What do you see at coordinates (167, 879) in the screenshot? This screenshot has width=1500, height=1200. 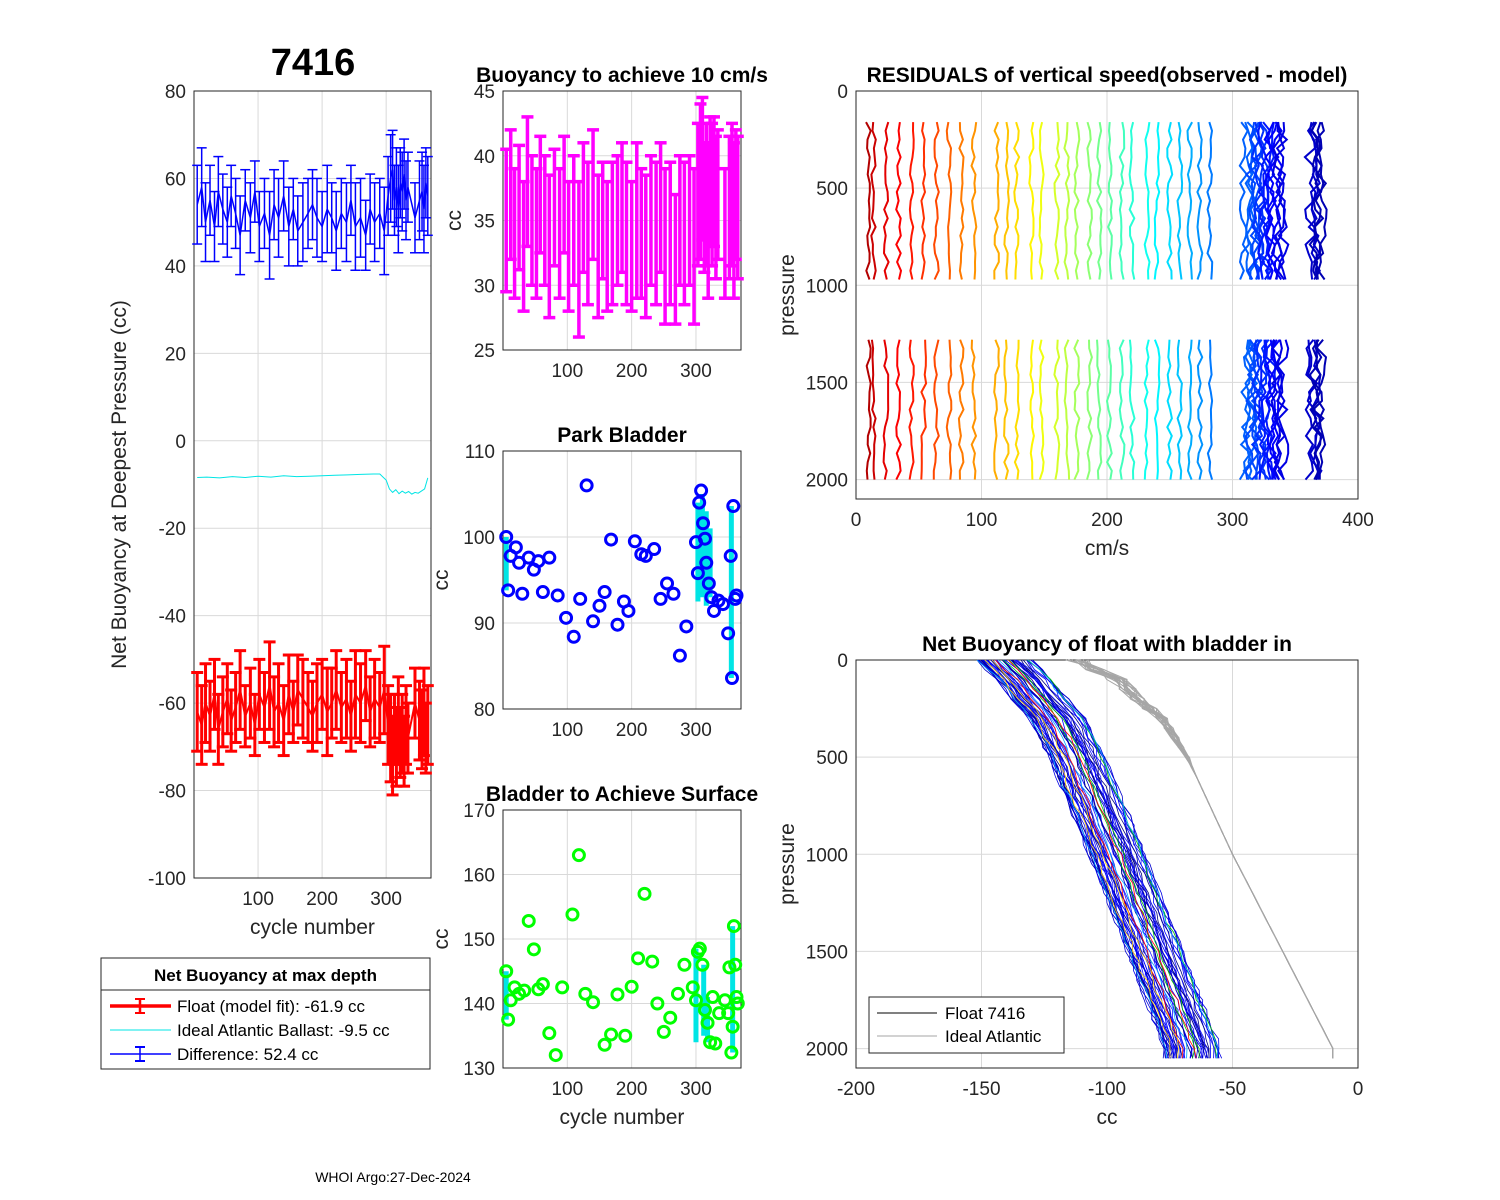 I see `y-tick-label: -100` at bounding box center [167, 879].